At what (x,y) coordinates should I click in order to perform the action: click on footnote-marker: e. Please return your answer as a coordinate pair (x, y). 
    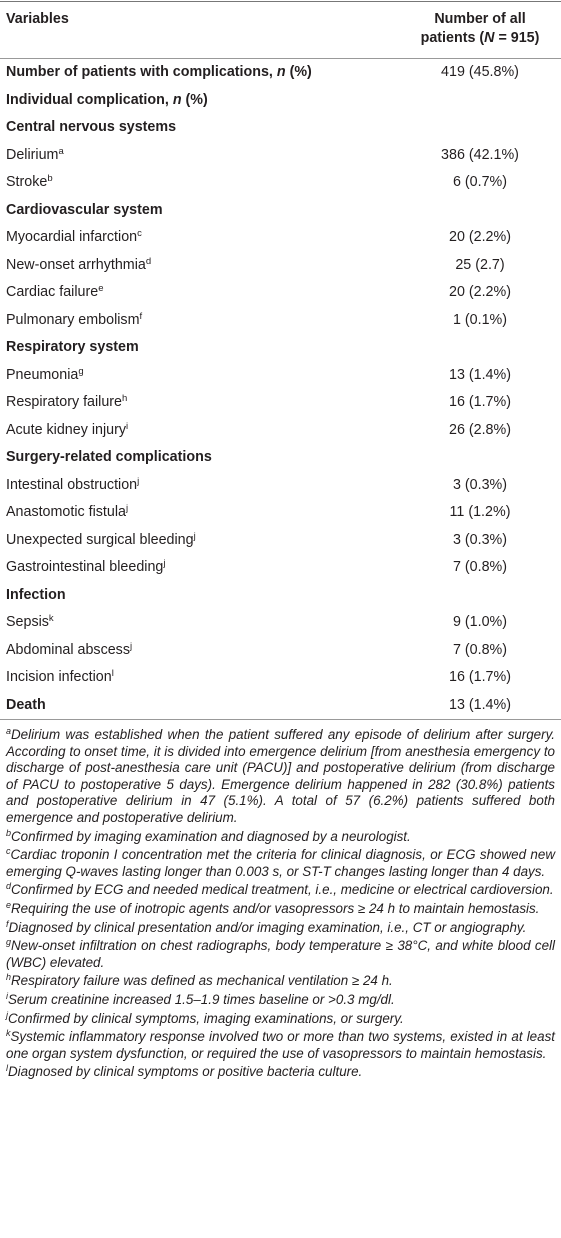
    Looking at the image, I should click on (9, 904).